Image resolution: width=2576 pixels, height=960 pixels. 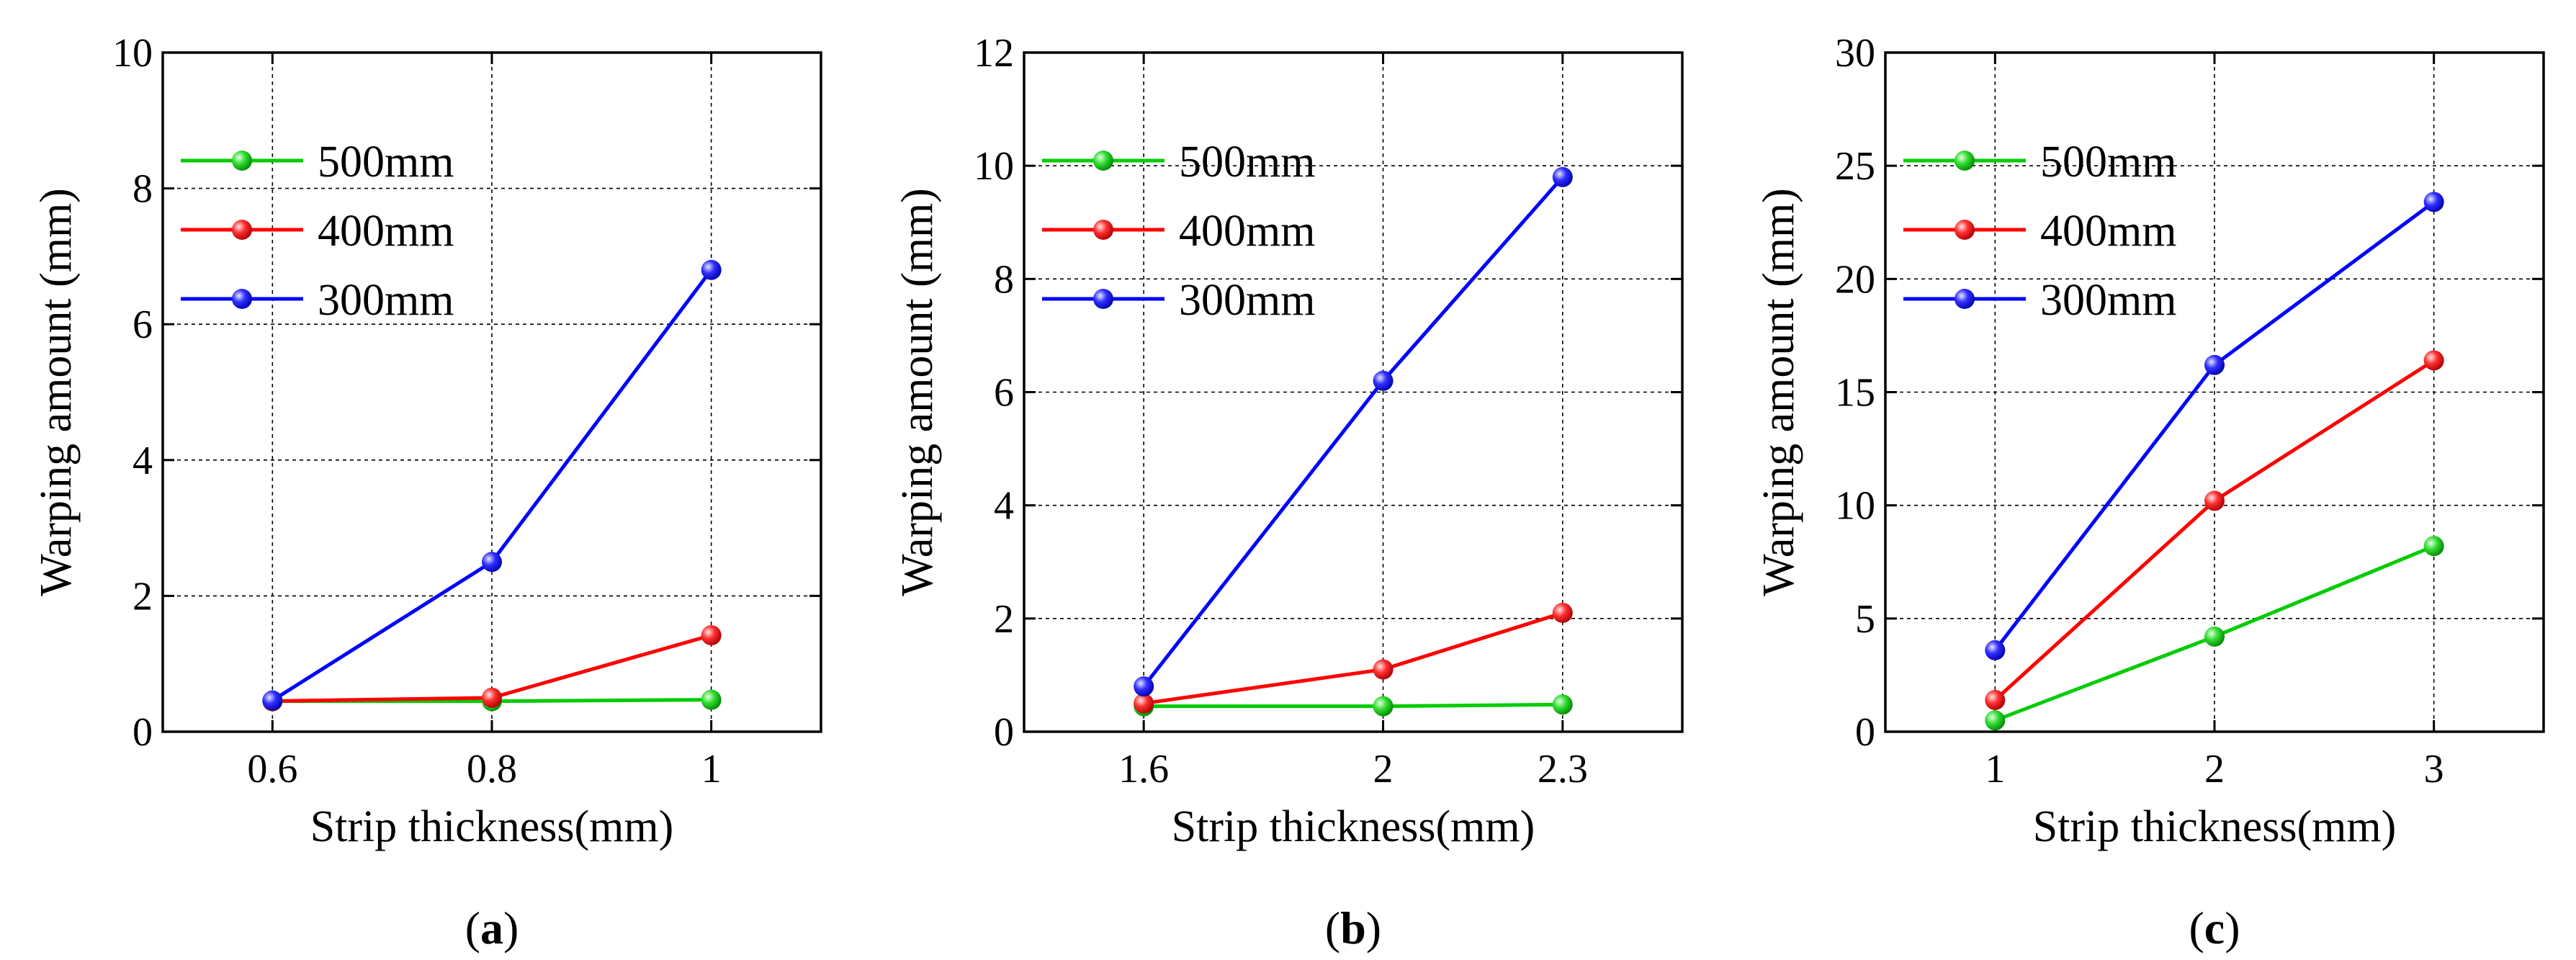 What do you see at coordinates (1855, 393) in the screenshot?
I see `y-tick-label: 15` at bounding box center [1855, 393].